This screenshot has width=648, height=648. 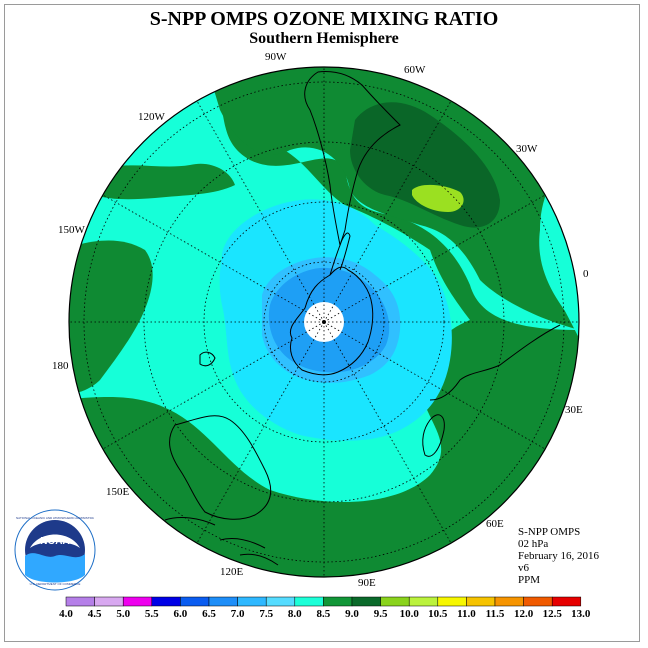 I want to click on colorbar-tick-label: 9.5, so click(x=380, y=614).